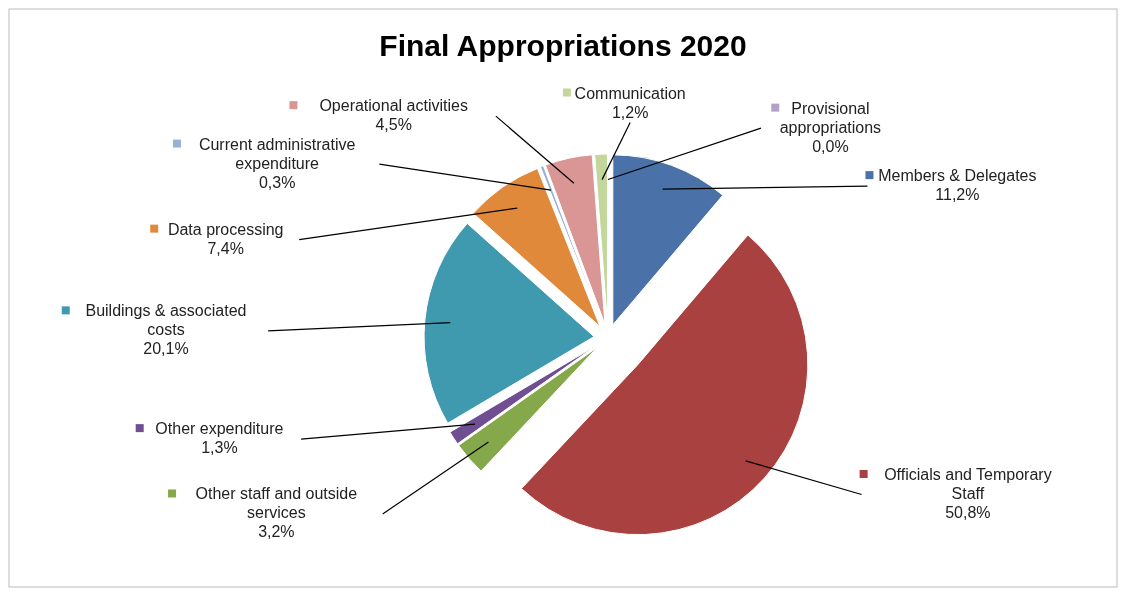 This screenshot has width=1129, height=600. I want to click on chart-title: Final Appropriations 2020, so click(563, 45).